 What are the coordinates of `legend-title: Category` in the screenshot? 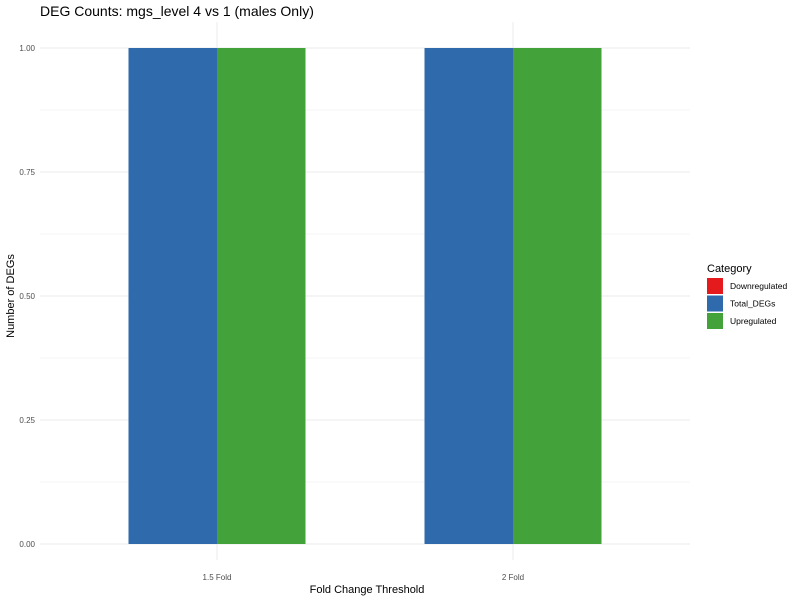 It's located at (729, 269).